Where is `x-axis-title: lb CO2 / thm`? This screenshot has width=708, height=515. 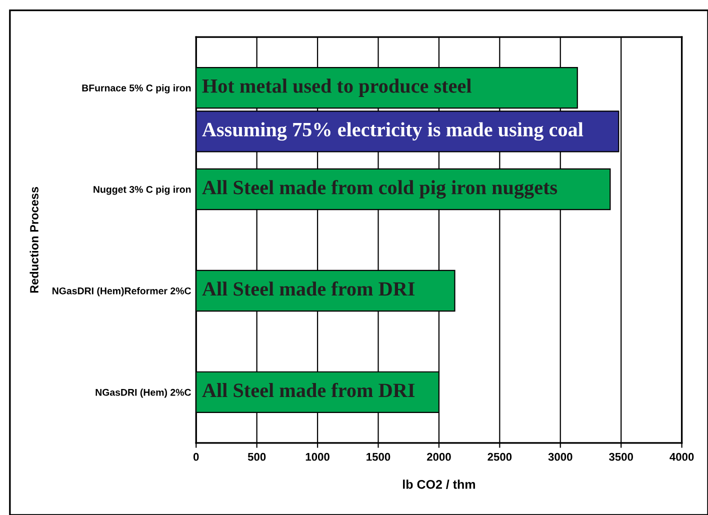 x-axis-title: lb CO2 / thm is located at coordinates (439, 484).